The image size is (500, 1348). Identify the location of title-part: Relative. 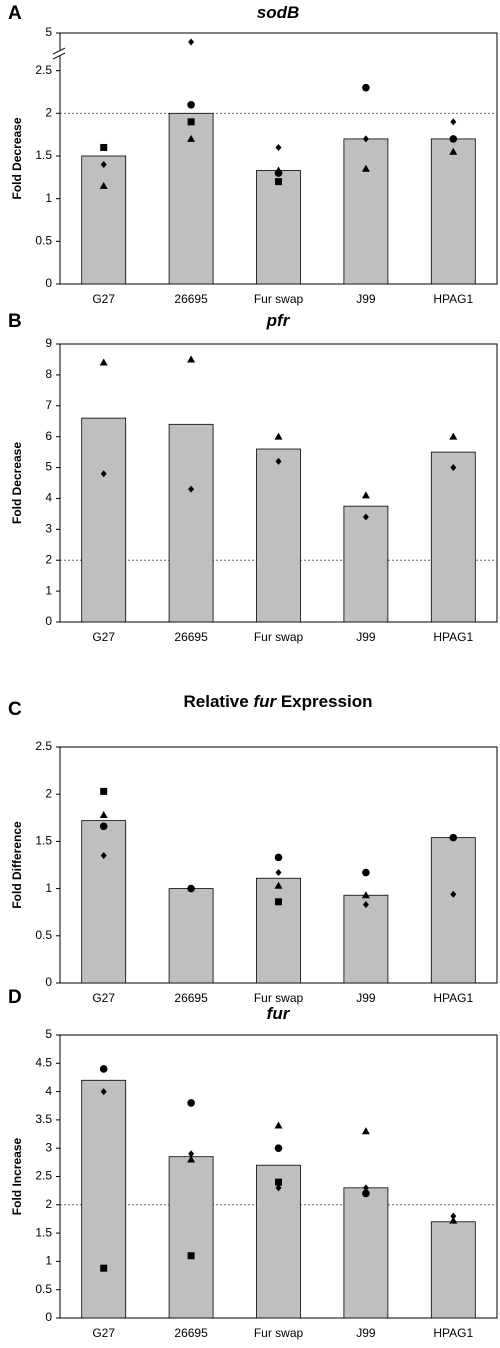
(219, 701).